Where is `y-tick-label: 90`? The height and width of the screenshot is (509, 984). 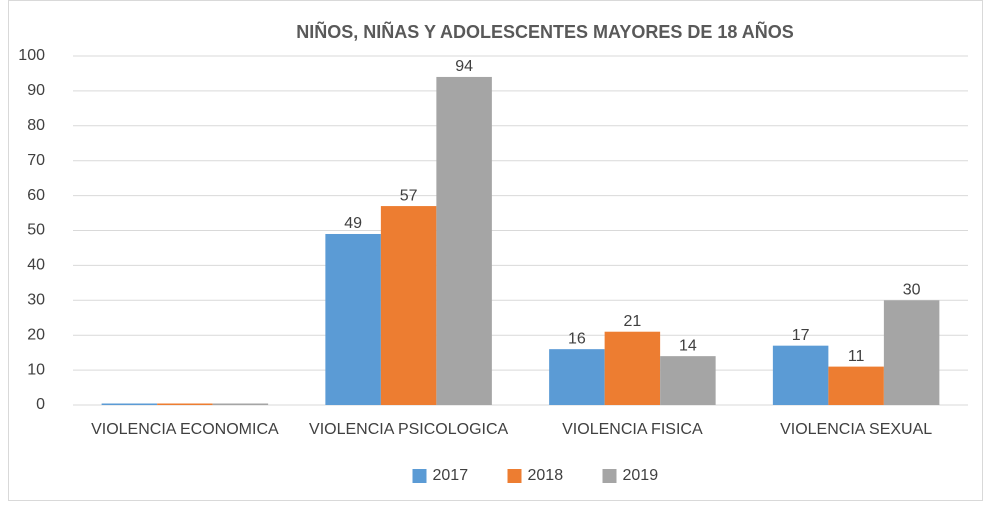
y-tick-label: 90 is located at coordinates (36, 90).